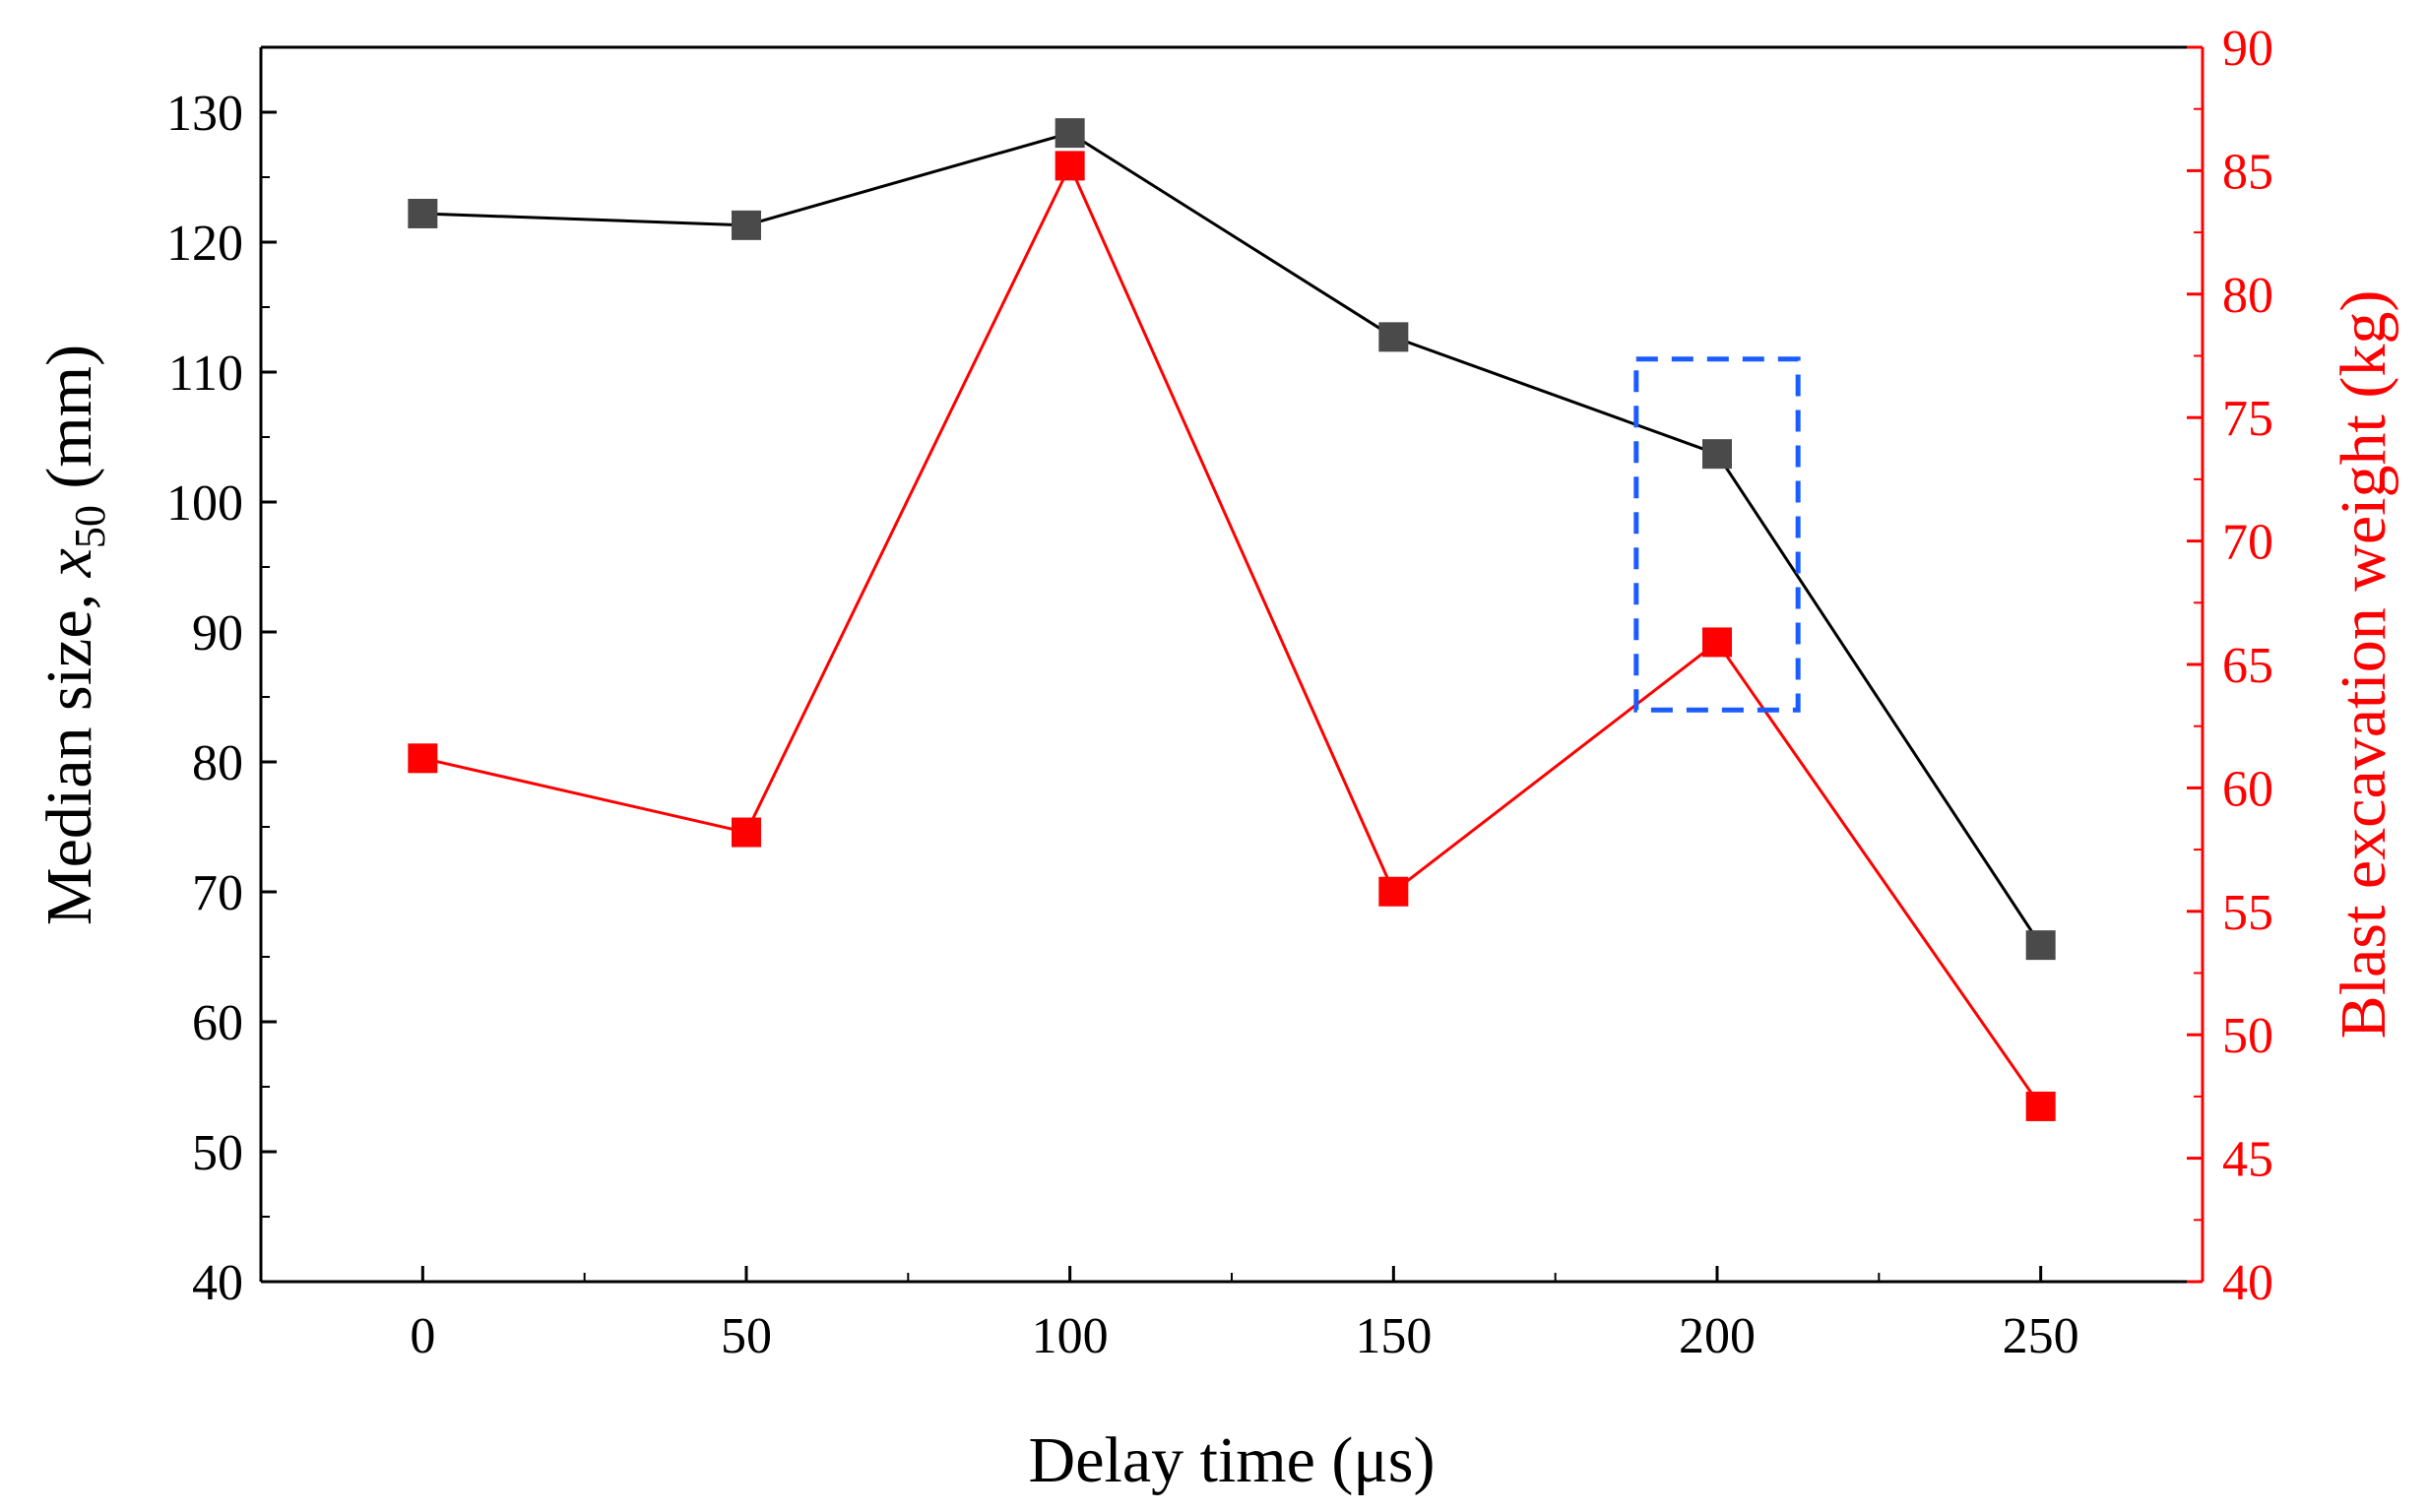 This screenshot has height=1512, width=2428. Describe the element at coordinates (2363, 665) in the screenshot. I see `y2-axis-title: Blast excavation weight (kg)` at that location.